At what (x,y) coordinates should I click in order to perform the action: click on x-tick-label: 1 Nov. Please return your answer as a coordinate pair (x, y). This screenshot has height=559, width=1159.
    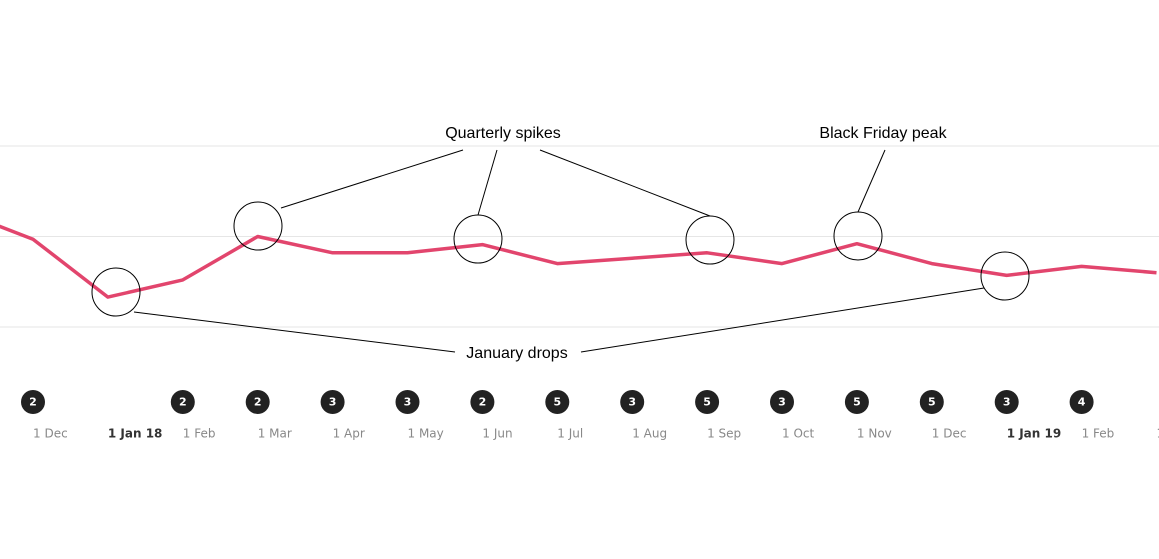
    Looking at the image, I should click on (874, 434).